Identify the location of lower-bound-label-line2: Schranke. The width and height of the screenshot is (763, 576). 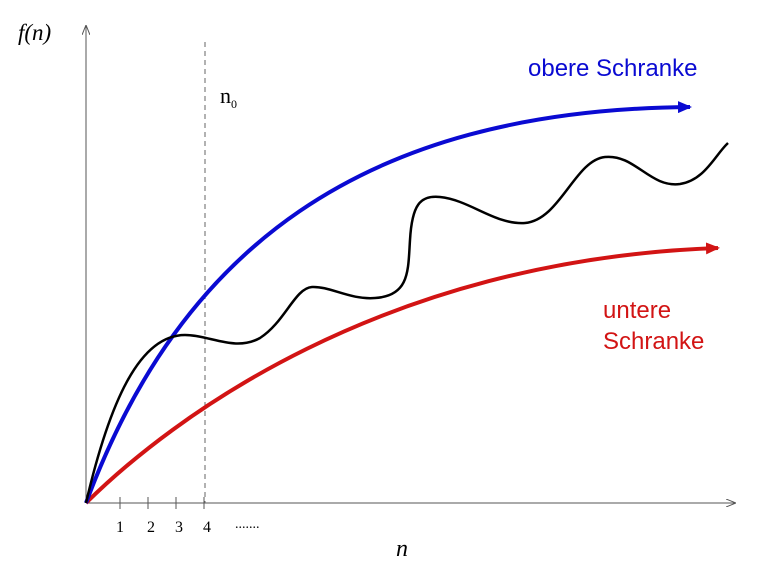
(653, 341).